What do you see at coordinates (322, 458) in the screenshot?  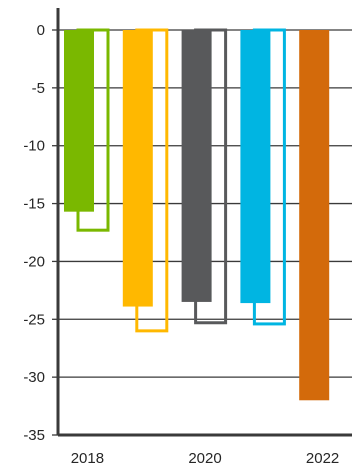 I see `x-tick-label: 2022` at bounding box center [322, 458].